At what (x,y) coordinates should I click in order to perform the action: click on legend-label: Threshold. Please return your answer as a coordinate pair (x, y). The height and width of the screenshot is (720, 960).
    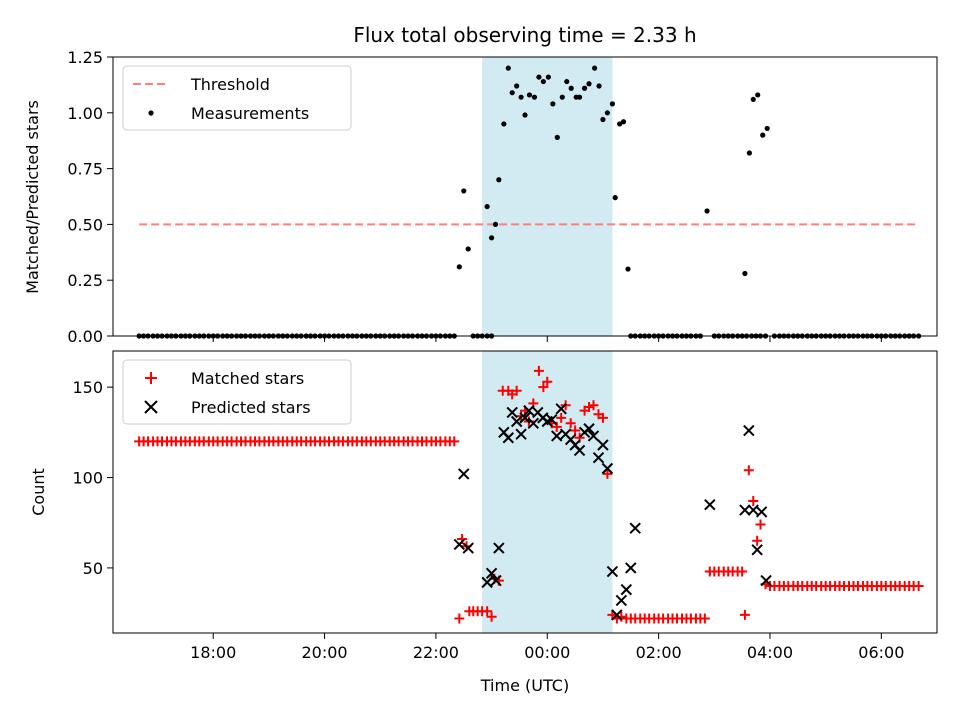
    Looking at the image, I should click on (230, 84).